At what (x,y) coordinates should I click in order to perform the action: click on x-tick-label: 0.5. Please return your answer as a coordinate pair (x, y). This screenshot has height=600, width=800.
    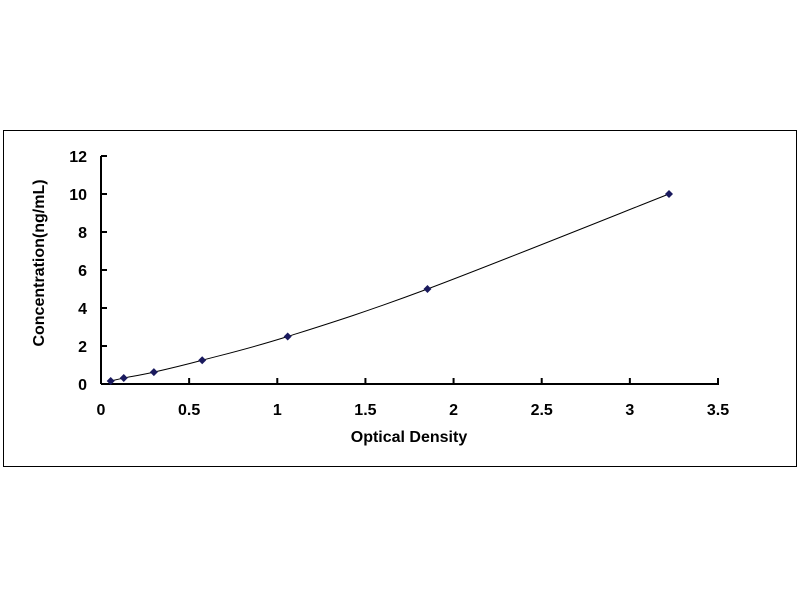
    Looking at the image, I should click on (189, 410).